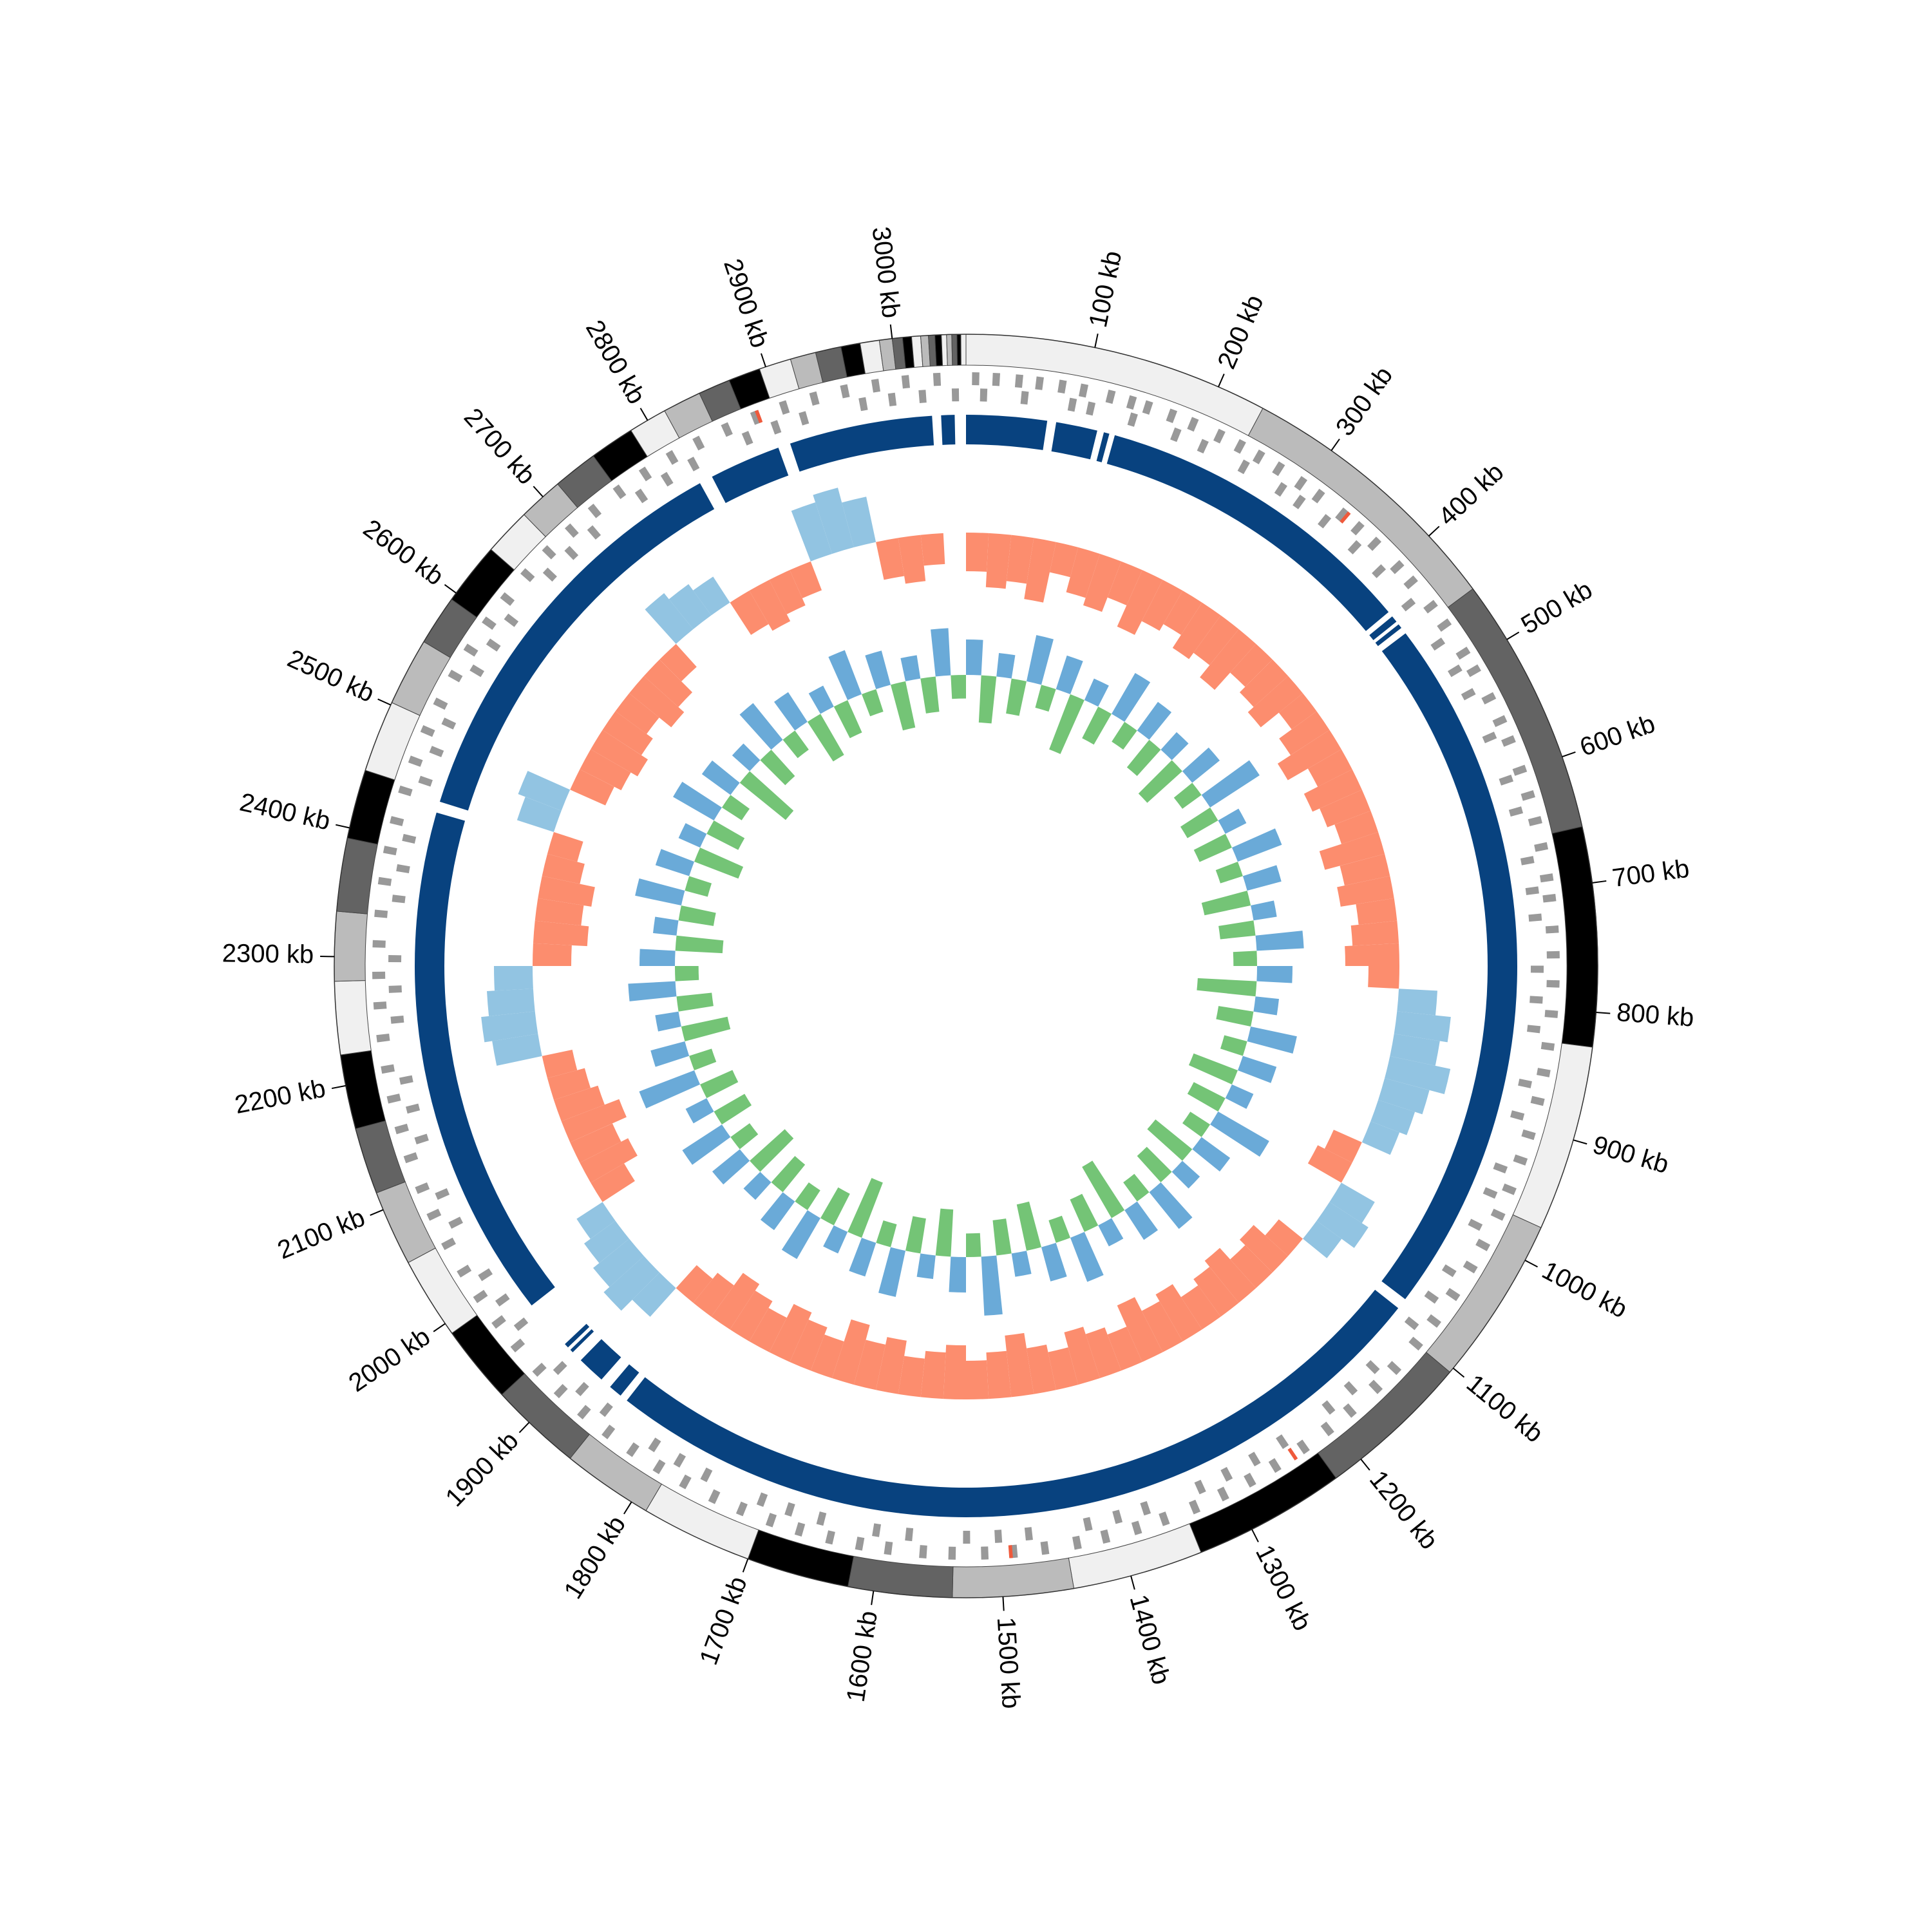  I want to click on tick-label: 1900 kb, so click(482, 1469).